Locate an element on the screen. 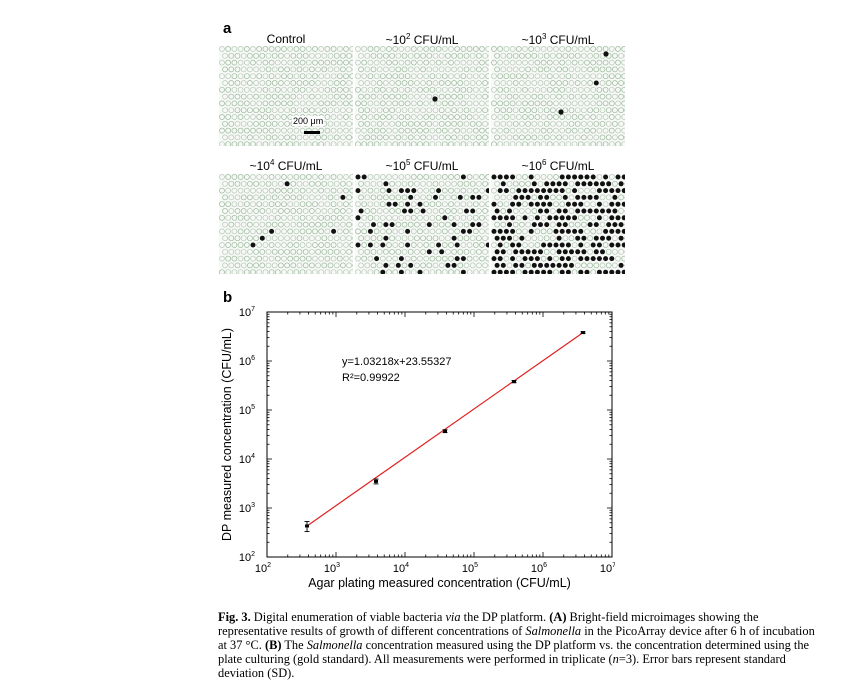 The image size is (864, 694). tile-label: ~106 CFU/mL is located at coordinates (558, 165).